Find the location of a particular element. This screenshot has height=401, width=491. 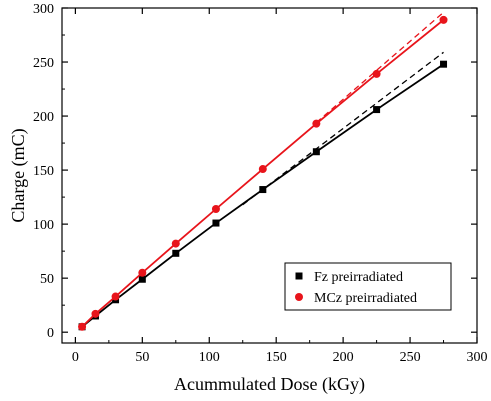

x-tick-label-250: 250 is located at coordinates (410, 357).